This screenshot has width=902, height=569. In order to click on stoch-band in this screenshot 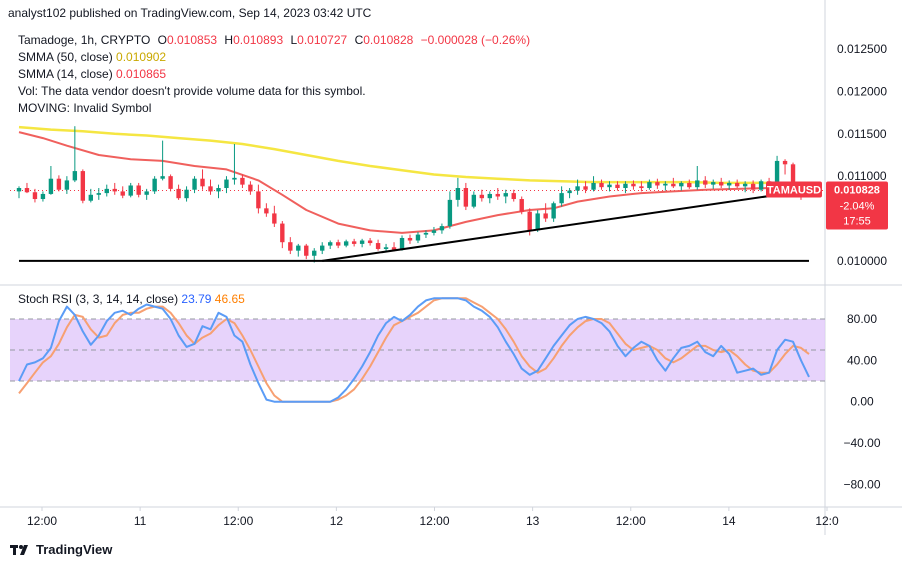, I will do `click(417, 350)`.